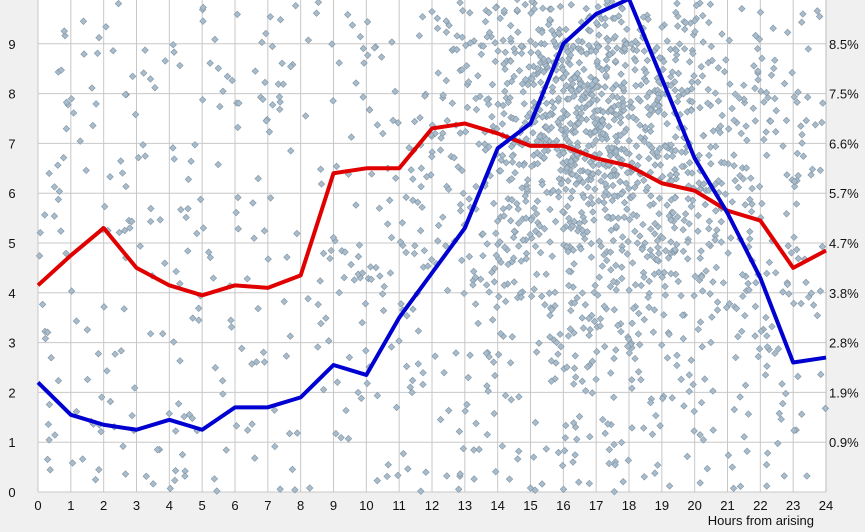  What do you see at coordinates (465, 505) in the screenshot?
I see `x-tick-label: 13` at bounding box center [465, 505].